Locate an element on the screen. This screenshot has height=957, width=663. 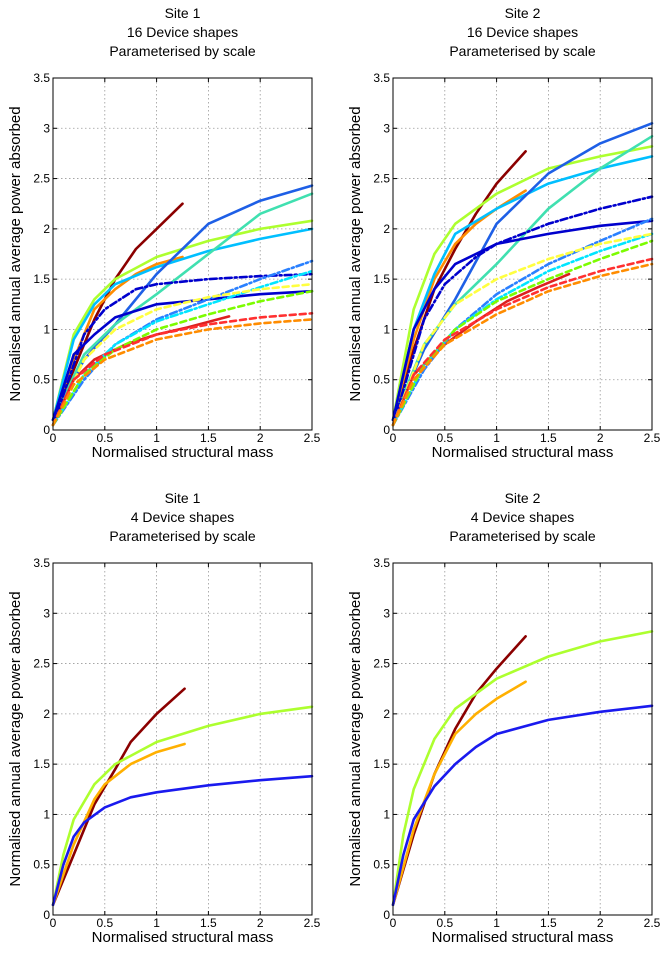
chart-title-line: Site 1 is located at coordinates (183, 13).